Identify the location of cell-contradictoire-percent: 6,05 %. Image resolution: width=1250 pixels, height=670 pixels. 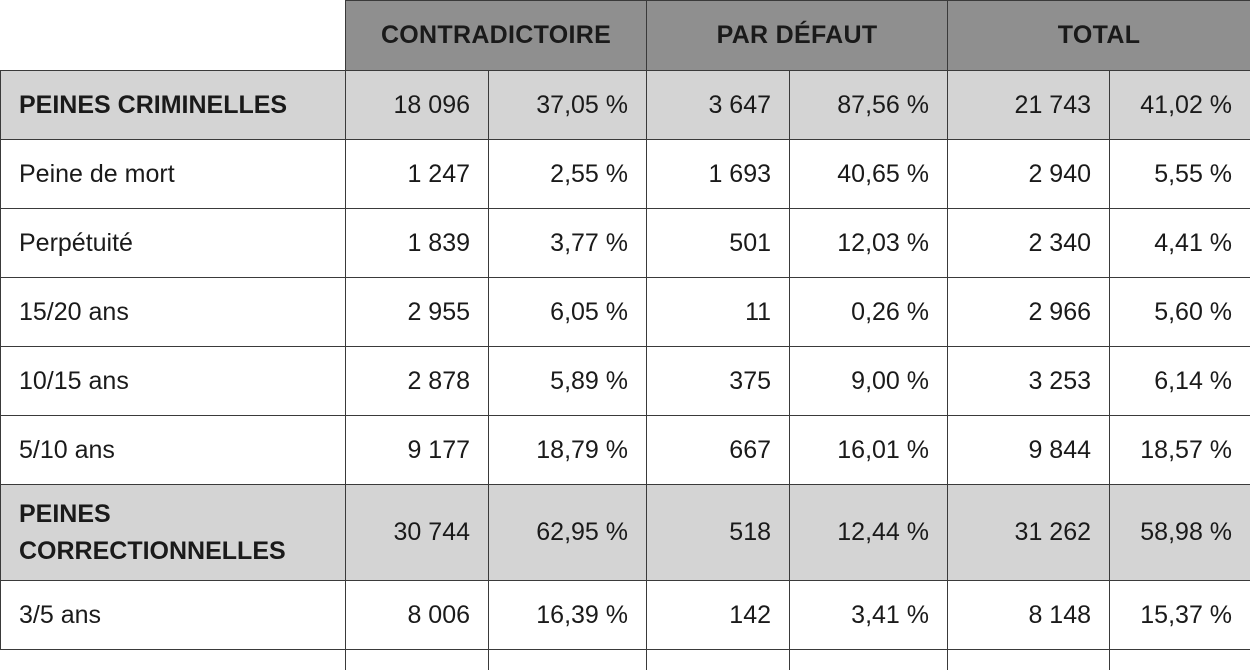
(568, 312).